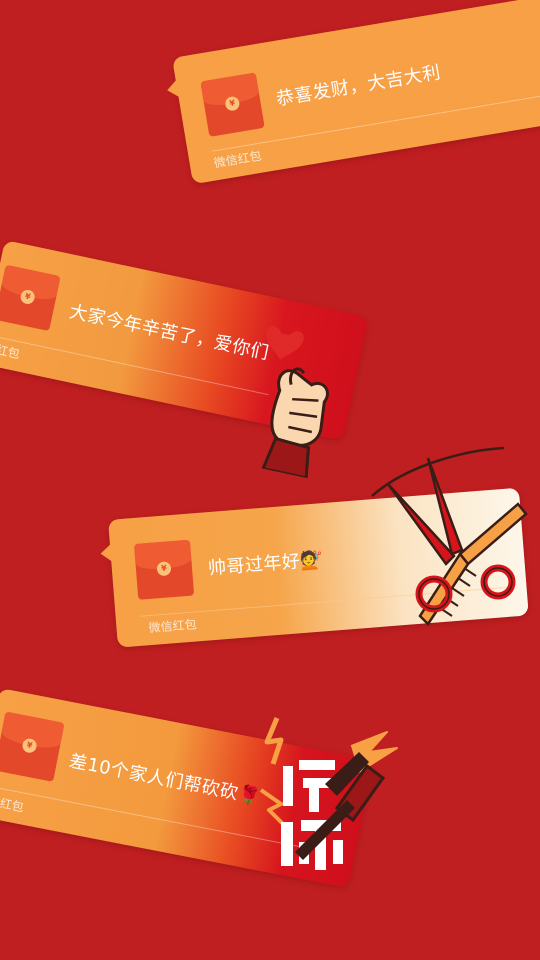 The image size is (540, 960). What do you see at coordinates (451, 539) in the screenshot?
I see `scissors-and-comb-icon` at bounding box center [451, 539].